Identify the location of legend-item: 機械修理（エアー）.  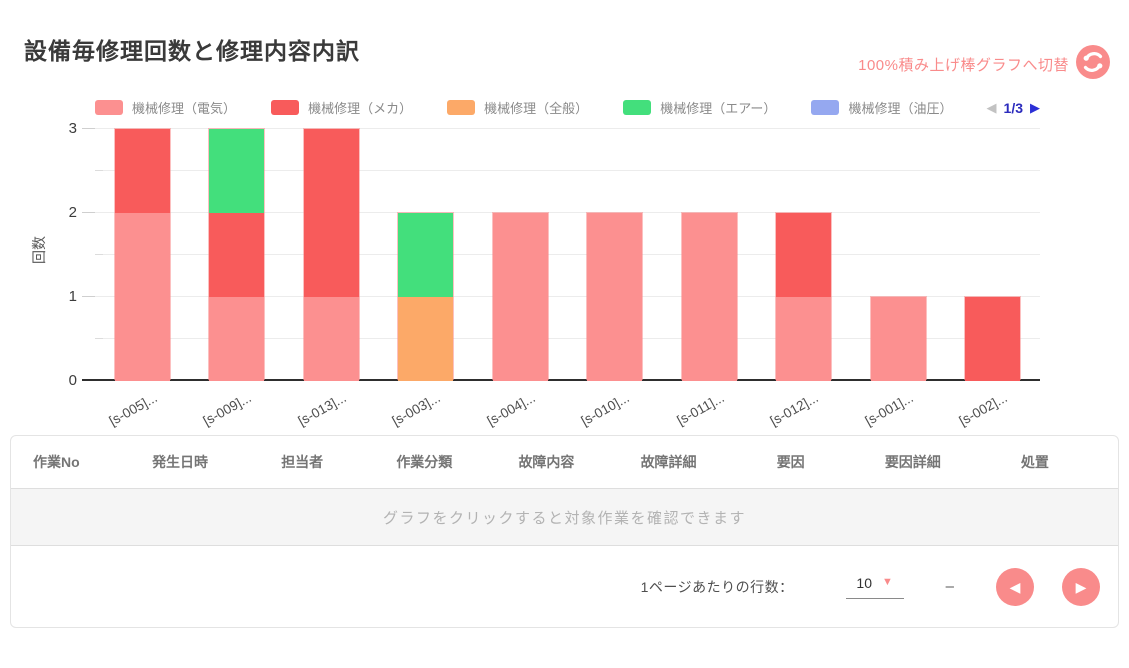
(699, 107).